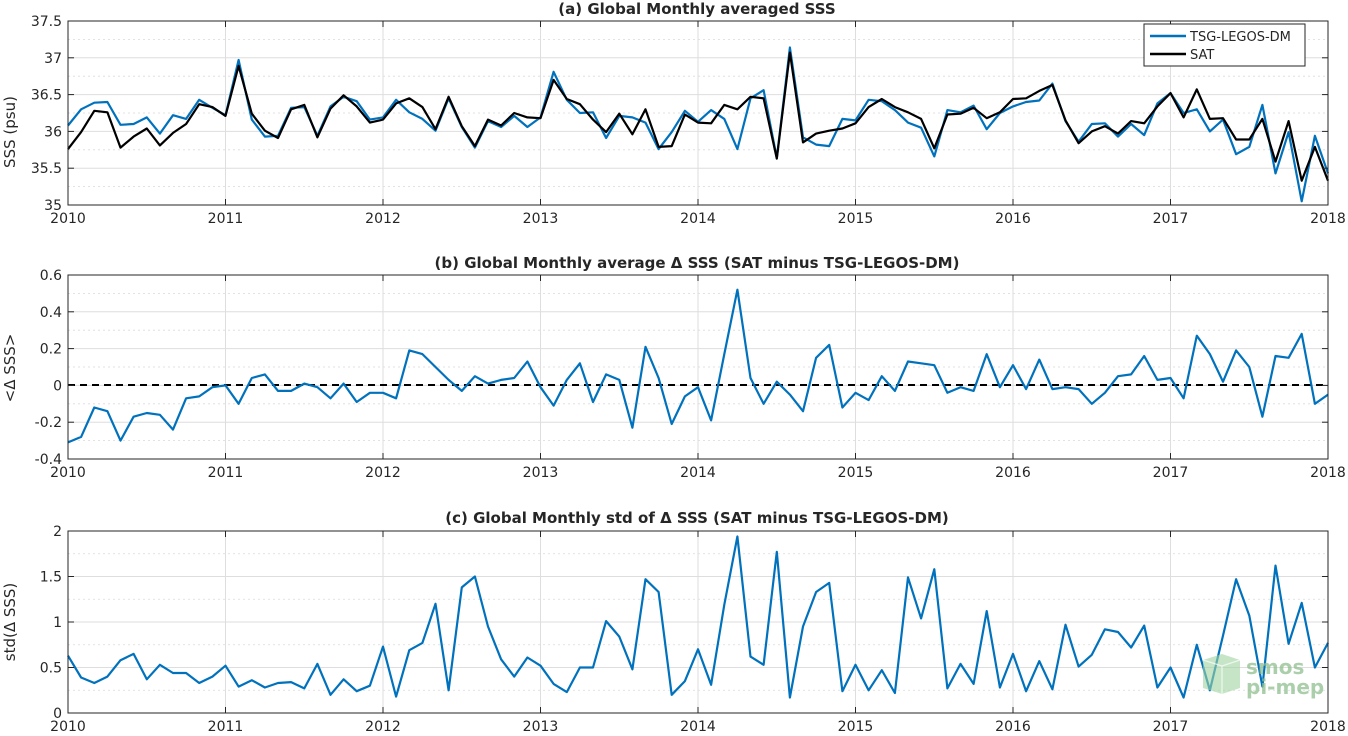 Image resolution: width=1348 pixels, height=736 pixels. Describe the element at coordinates (51, 578) in the screenshot. I see `y-tick-label: 1.5` at that location.